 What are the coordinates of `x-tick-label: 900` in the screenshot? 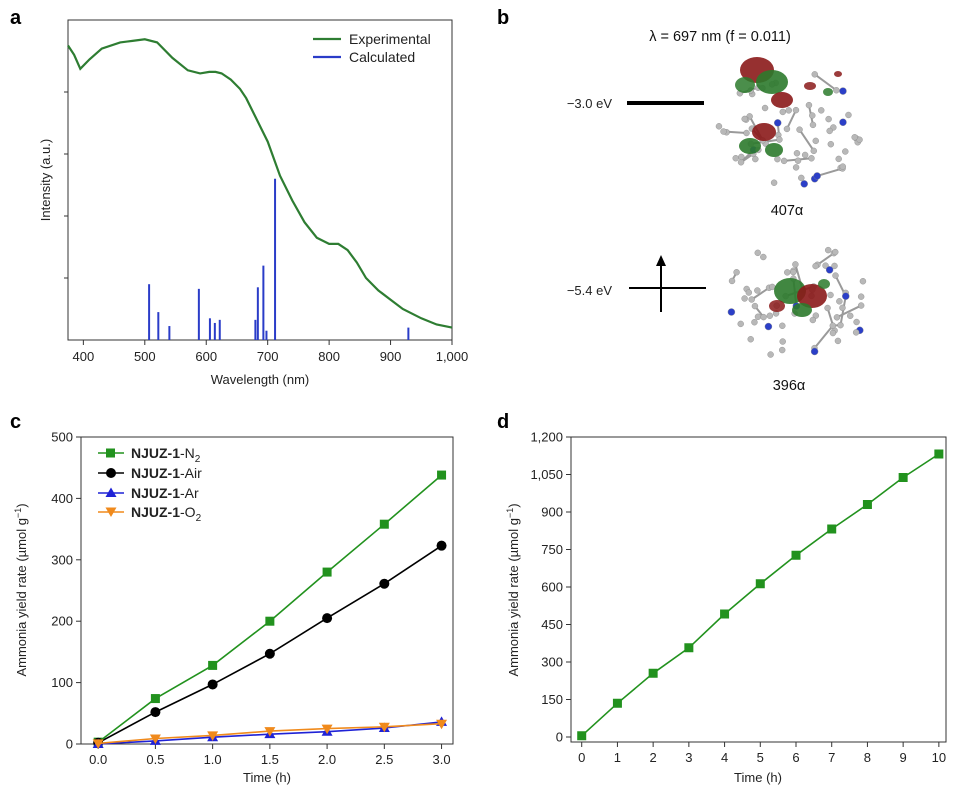 It's located at (391, 356).